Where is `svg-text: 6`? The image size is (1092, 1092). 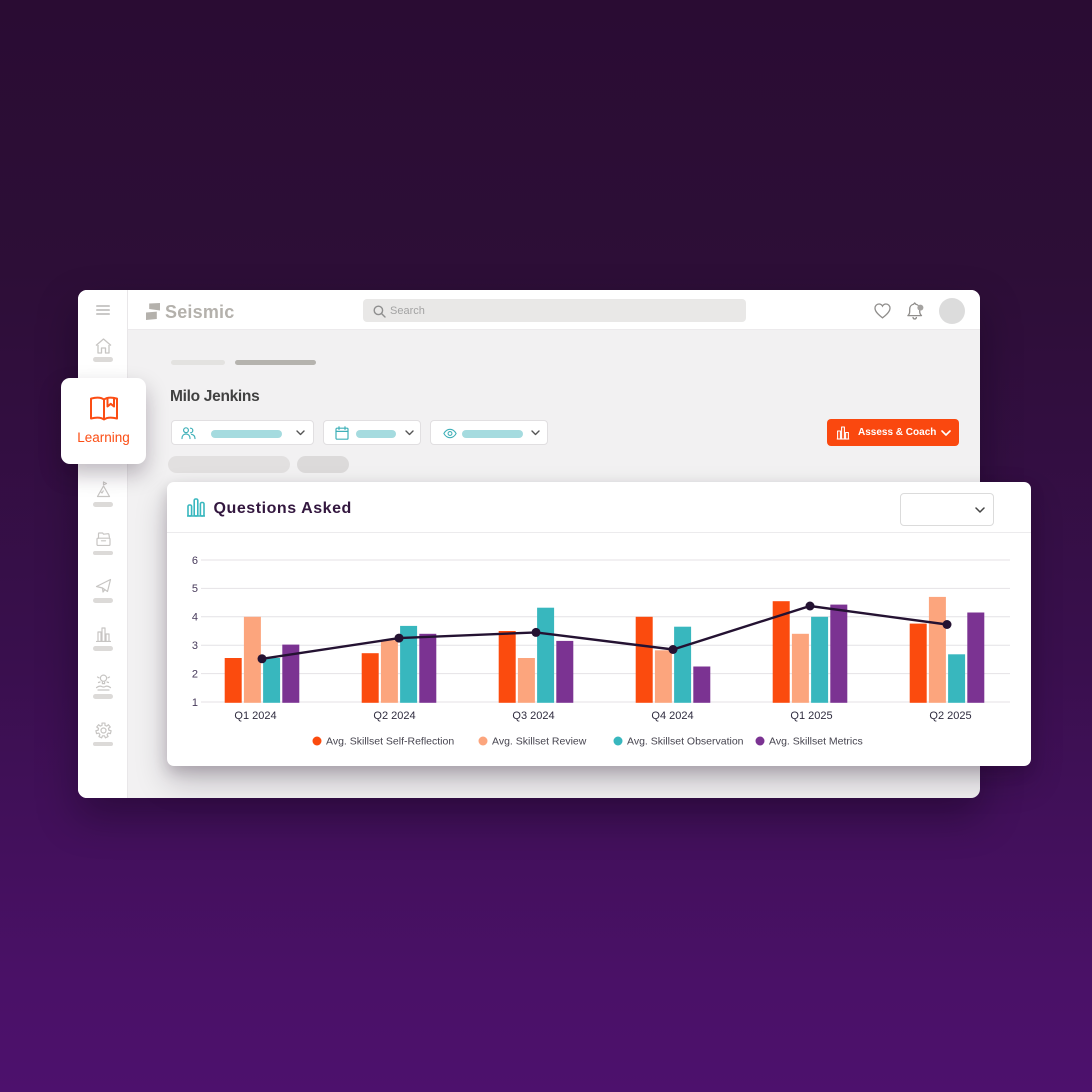
svg-text: 6 is located at coordinates (195, 561).